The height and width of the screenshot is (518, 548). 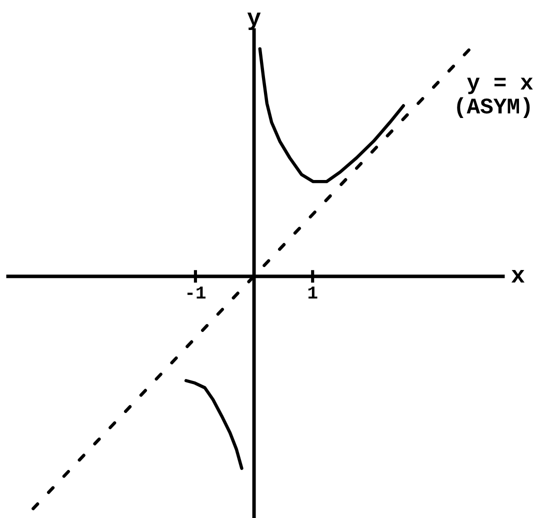 What do you see at coordinates (254, 21) in the screenshot?
I see `y-axis-title: y` at bounding box center [254, 21].